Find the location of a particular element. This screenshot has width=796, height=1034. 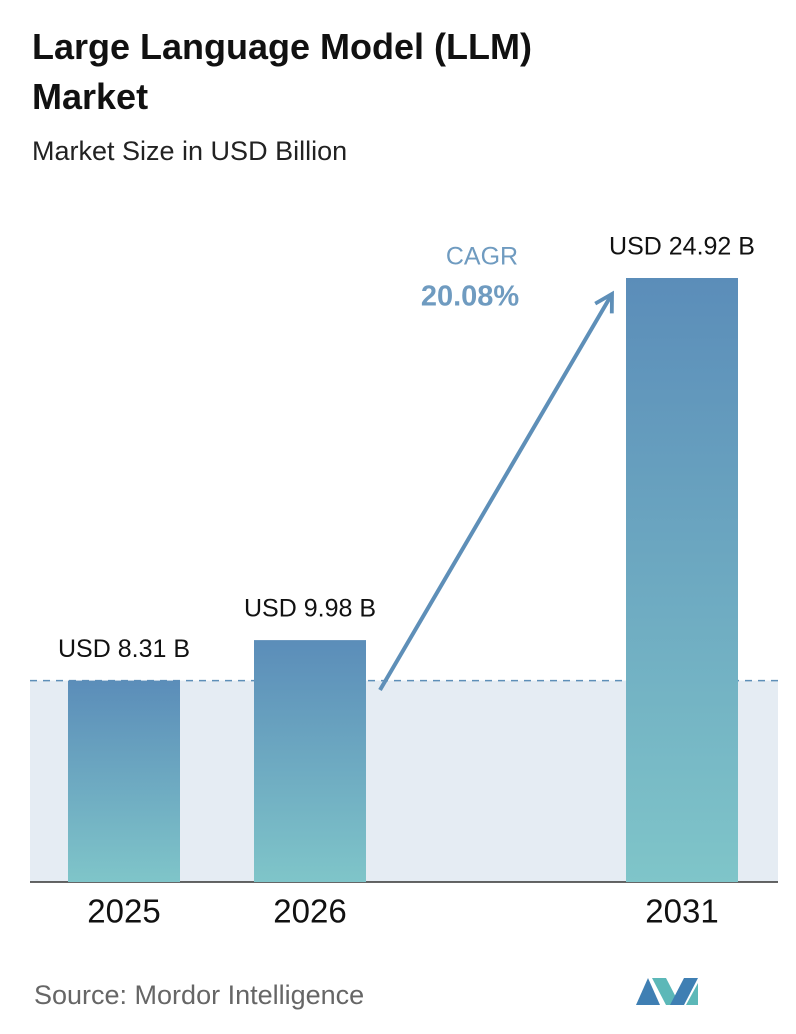

chart-subtitle: Market Size in USD Billion is located at coordinates (190, 151).